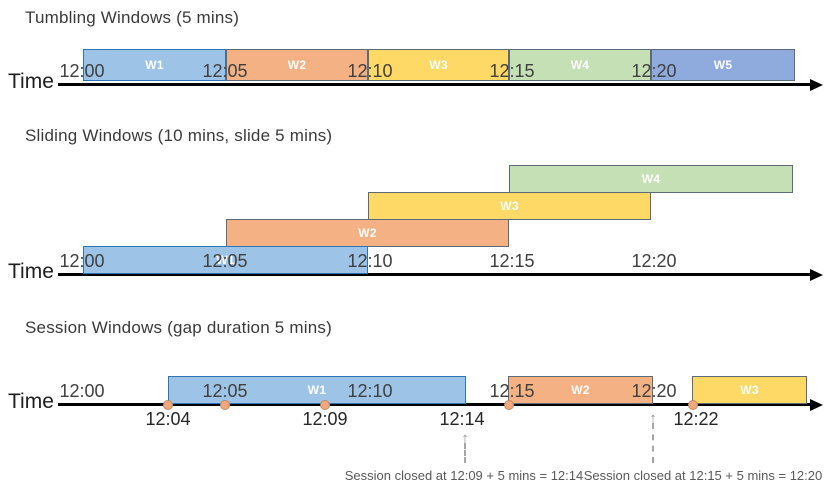 The height and width of the screenshot is (498, 829). I want to click on session-closed-annotation: Session closed at 12:09 + 5 mins = 12:14, so click(464, 475).